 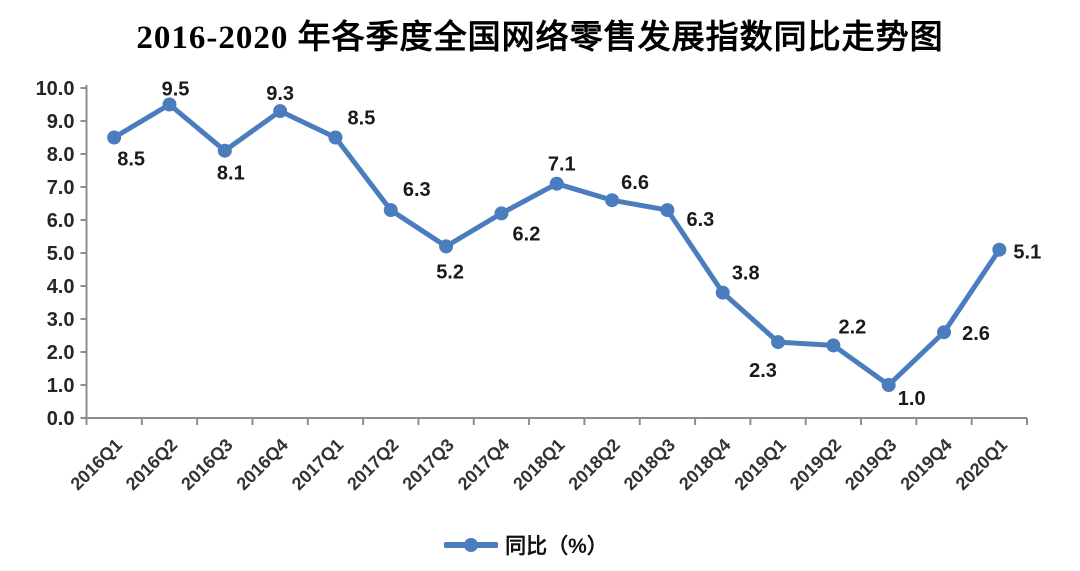 What do you see at coordinates (61, 122) in the screenshot?
I see `y-axis-tick-label: 9.0` at bounding box center [61, 122].